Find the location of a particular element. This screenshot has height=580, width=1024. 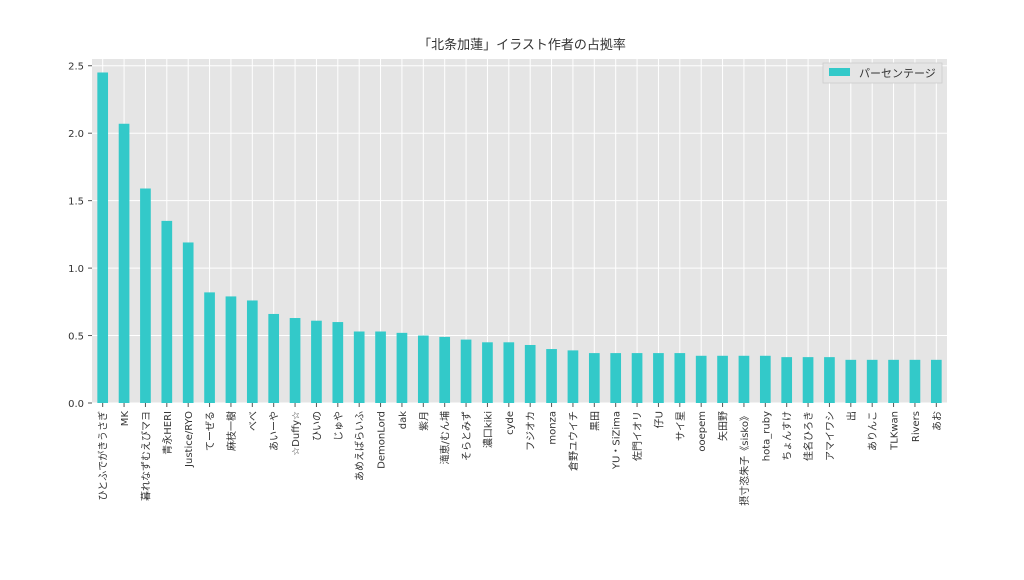

y-tick-label: 0.5 is located at coordinates (76, 337).